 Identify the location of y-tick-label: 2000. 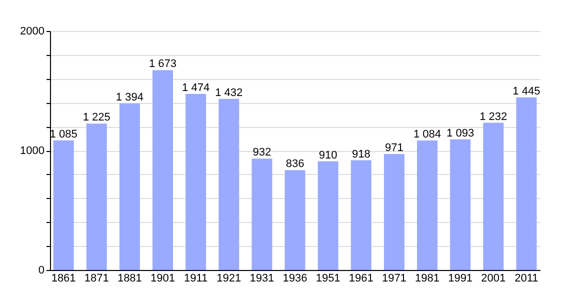
(32, 32).